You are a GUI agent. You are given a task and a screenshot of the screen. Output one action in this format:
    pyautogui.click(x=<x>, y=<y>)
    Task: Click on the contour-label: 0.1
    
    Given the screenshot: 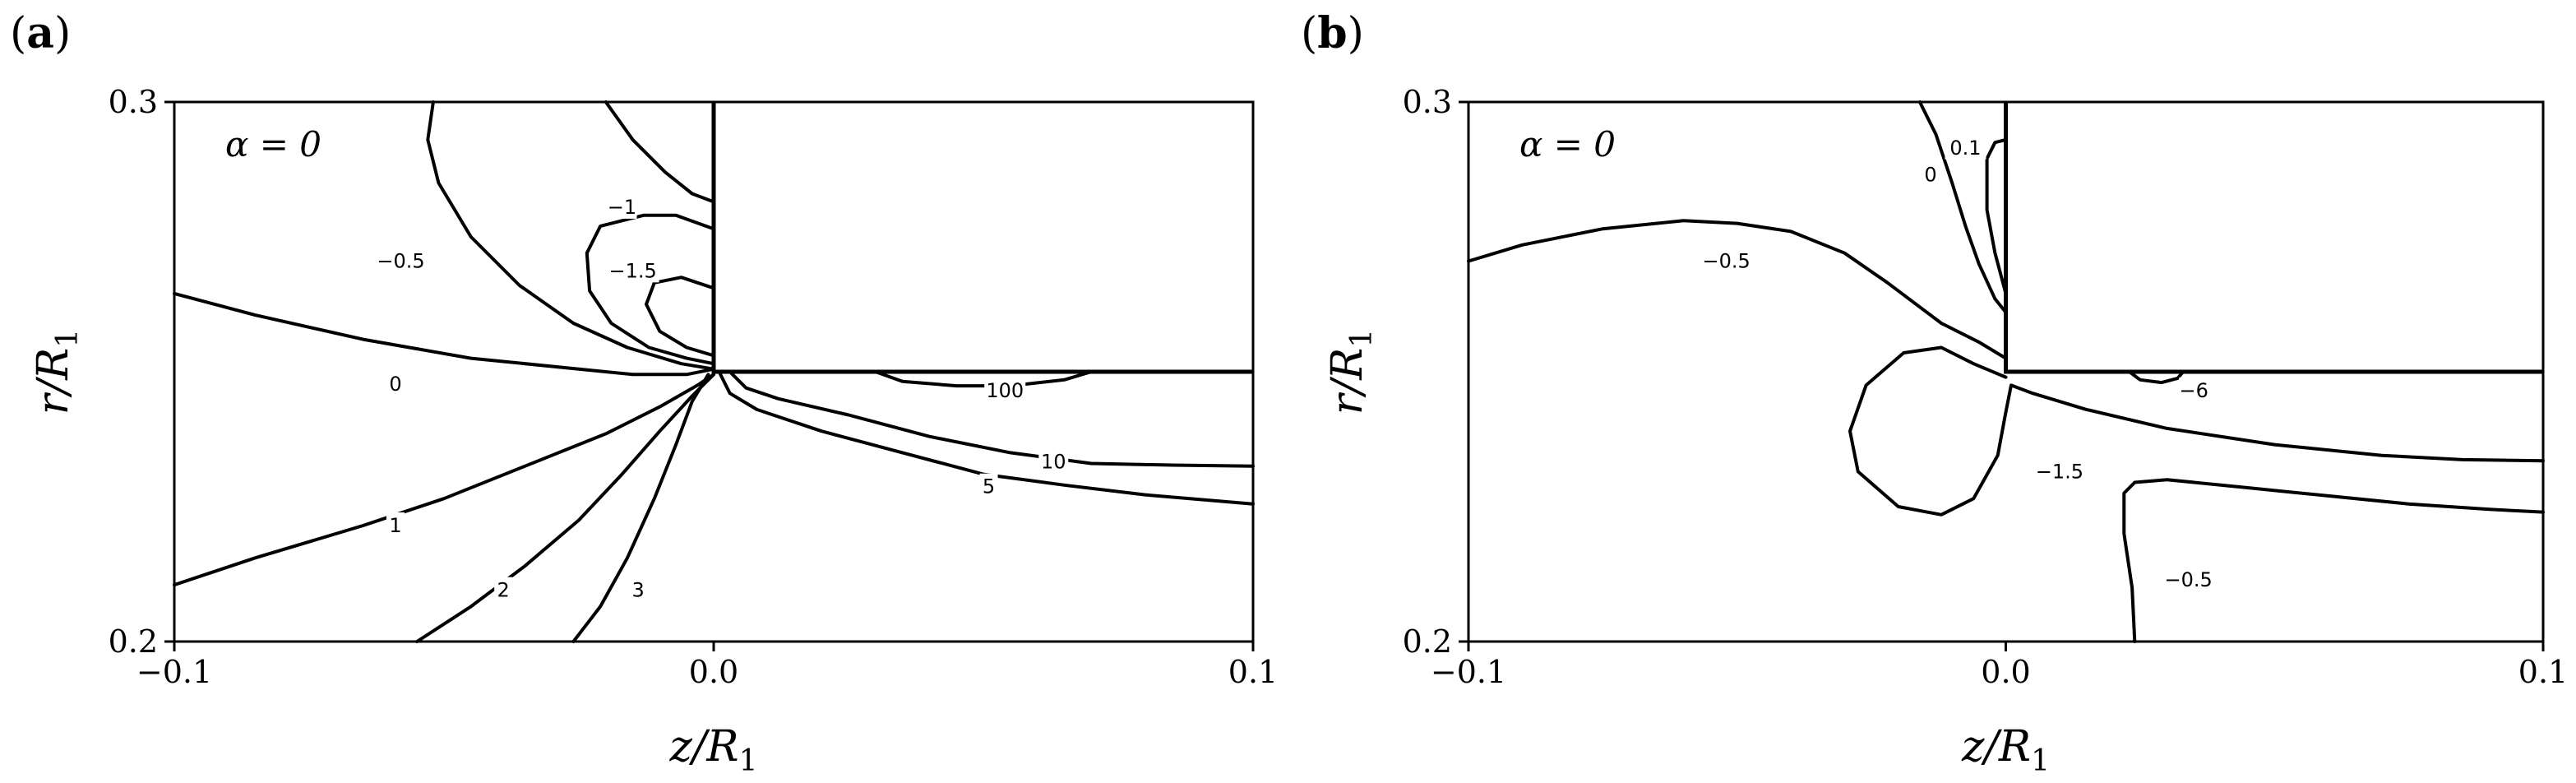 What is the action you would take?
    pyautogui.click(x=1965, y=148)
    